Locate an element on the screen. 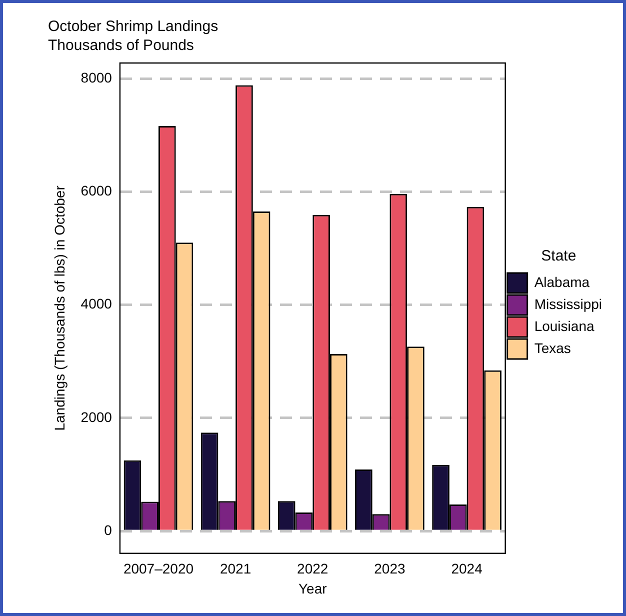 This screenshot has width=626, height=616. y-tick-label: 4000 is located at coordinates (96, 304).